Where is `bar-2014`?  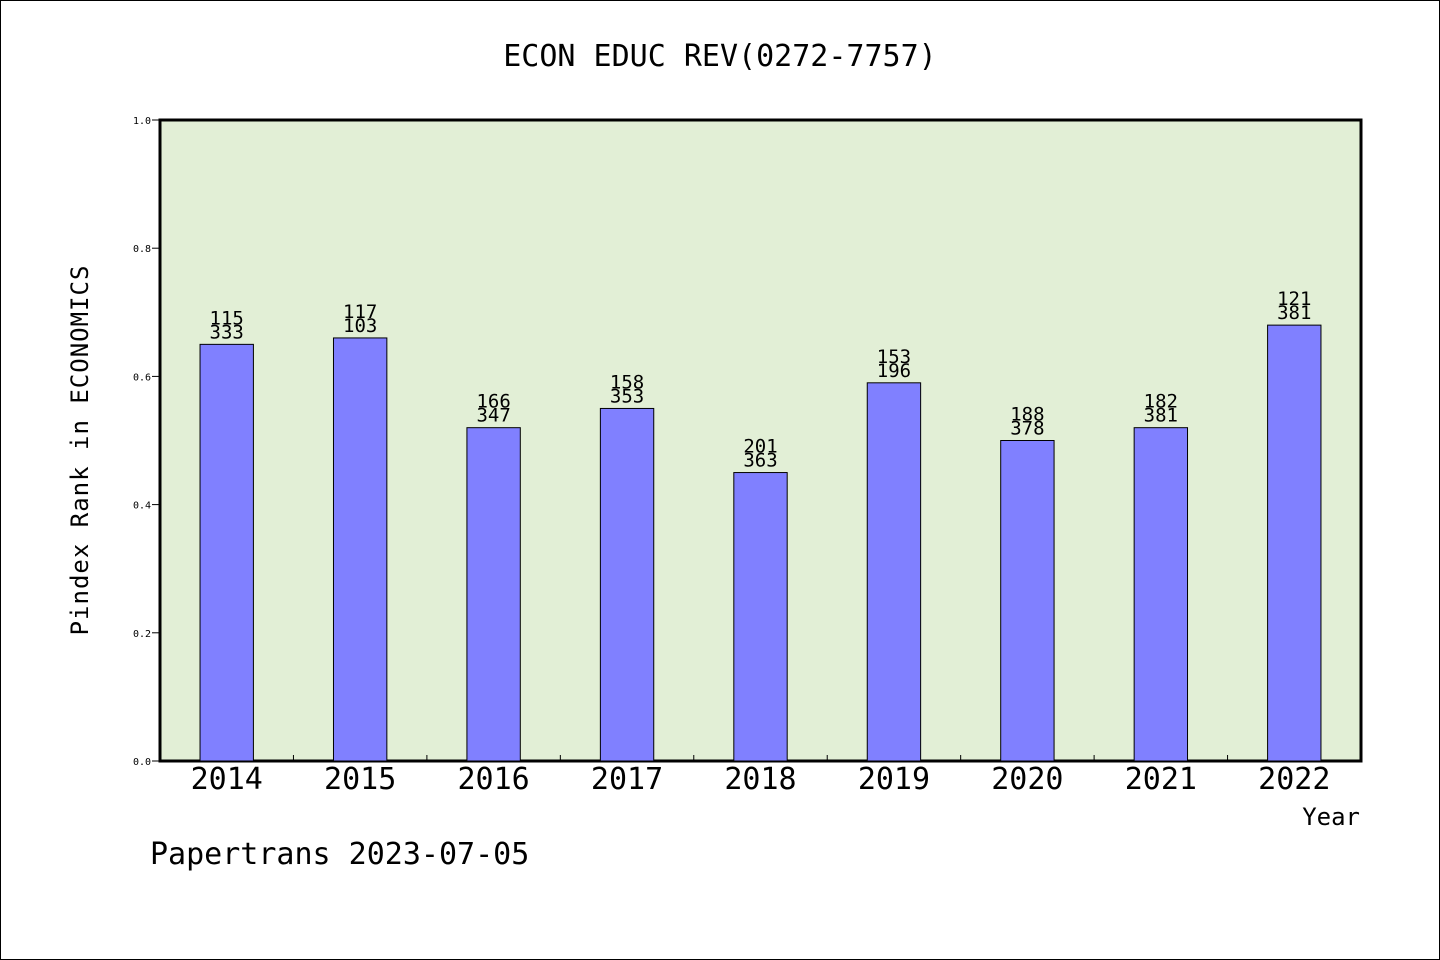 bar-2014 is located at coordinates (226, 552).